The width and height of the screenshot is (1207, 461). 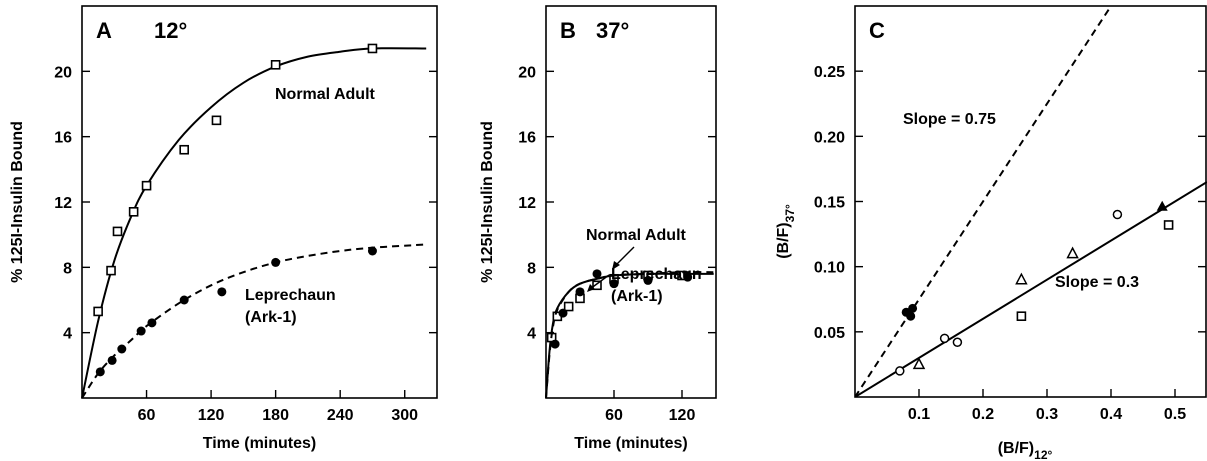 What do you see at coordinates (919, 414) in the screenshot?
I see `x-tick-label: 0.1` at bounding box center [919, 414].